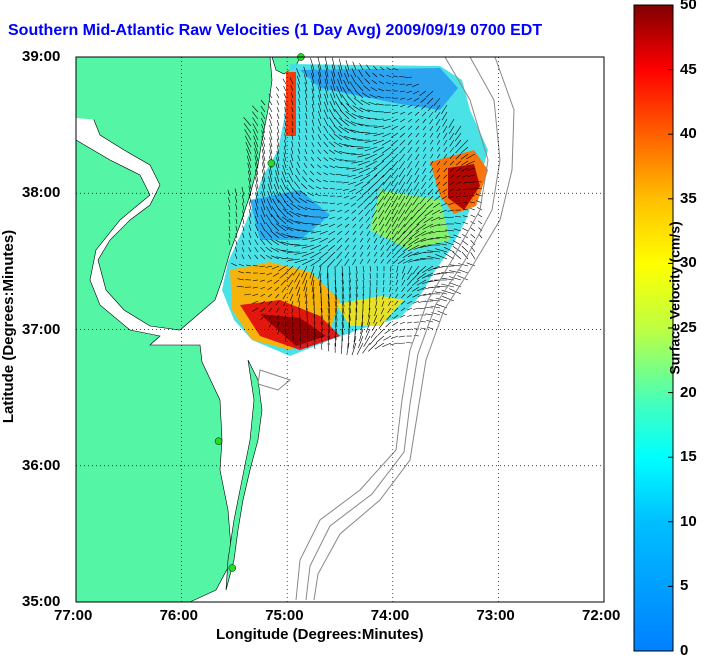 The image size is (724, 659). I want to click on colorbar-tick-label: 0, so click(684, 650).